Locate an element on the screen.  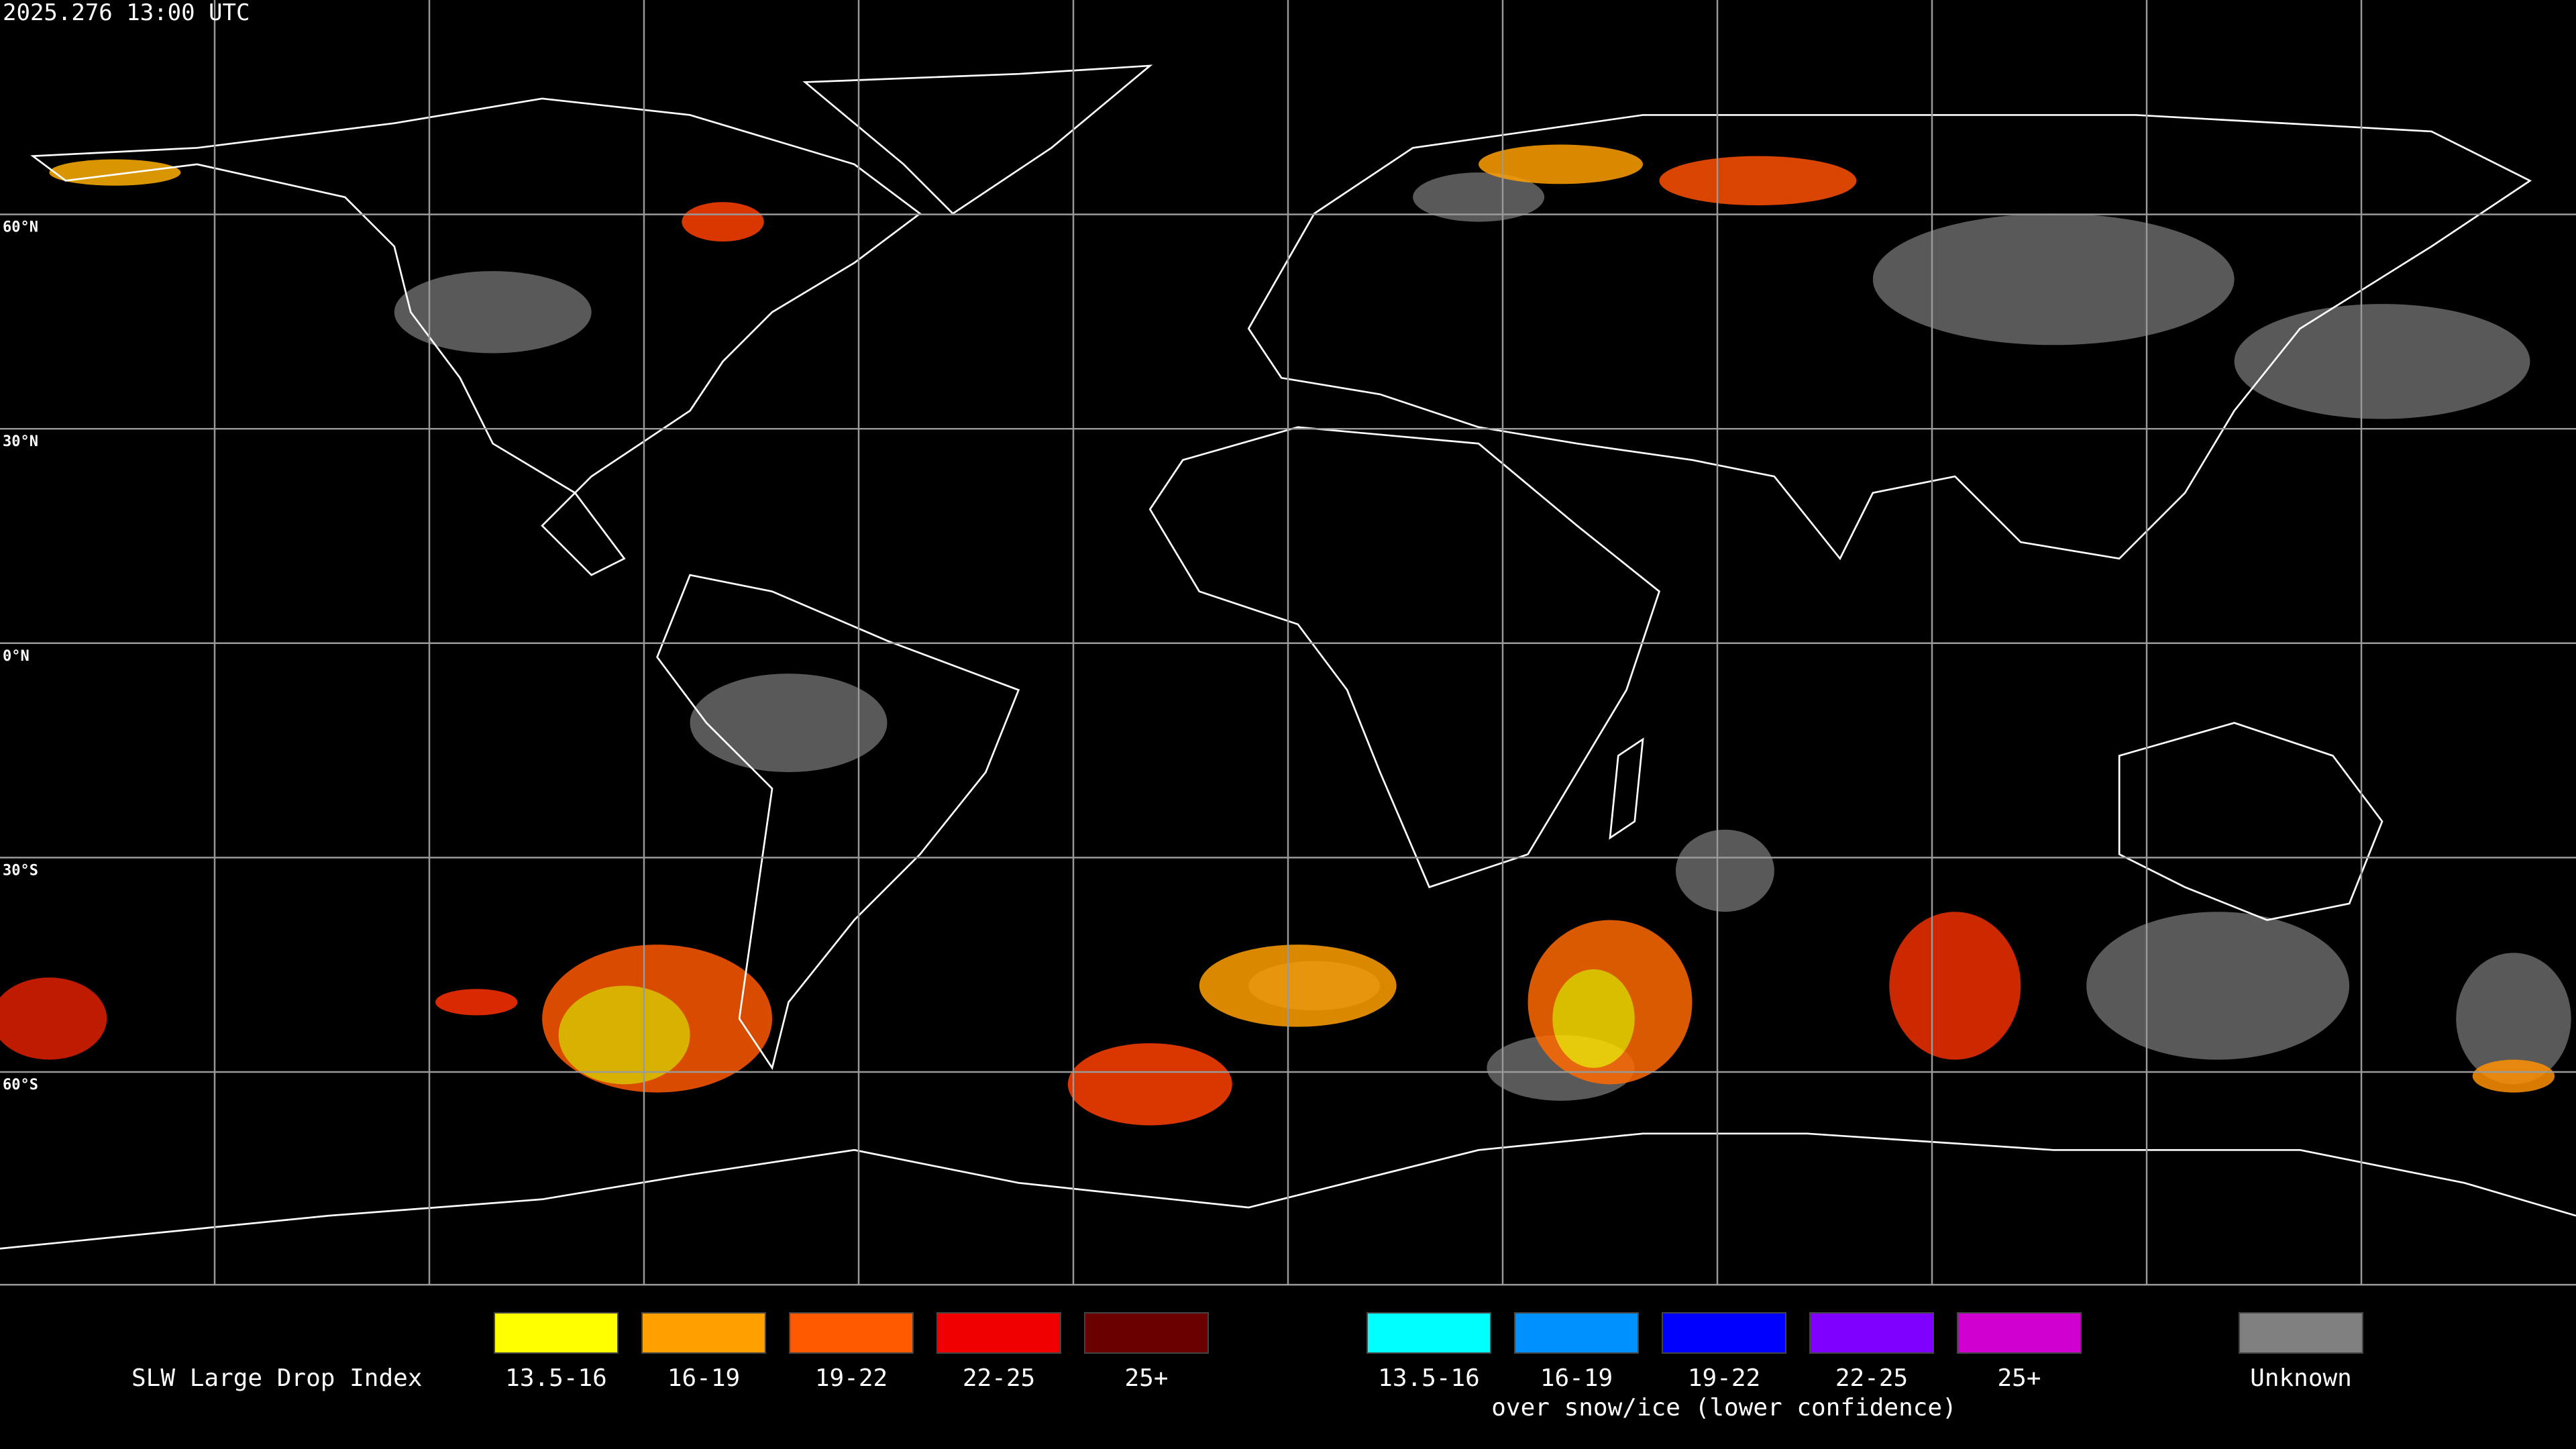
latitude-labels: 60°N 30°N 0°N 30°S 60°S is located at coordinates (20, 656).